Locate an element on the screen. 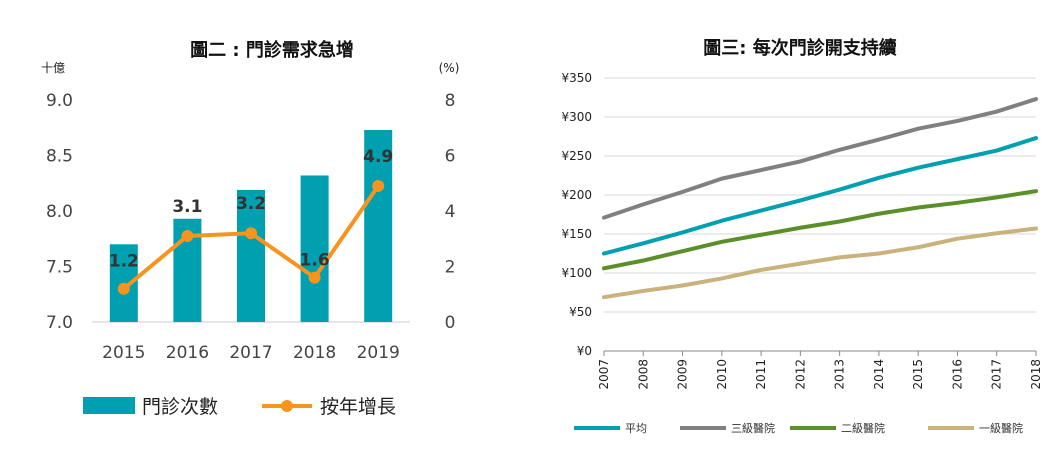  y-tick-label: ¥150 is located at coordinates (576, 234).